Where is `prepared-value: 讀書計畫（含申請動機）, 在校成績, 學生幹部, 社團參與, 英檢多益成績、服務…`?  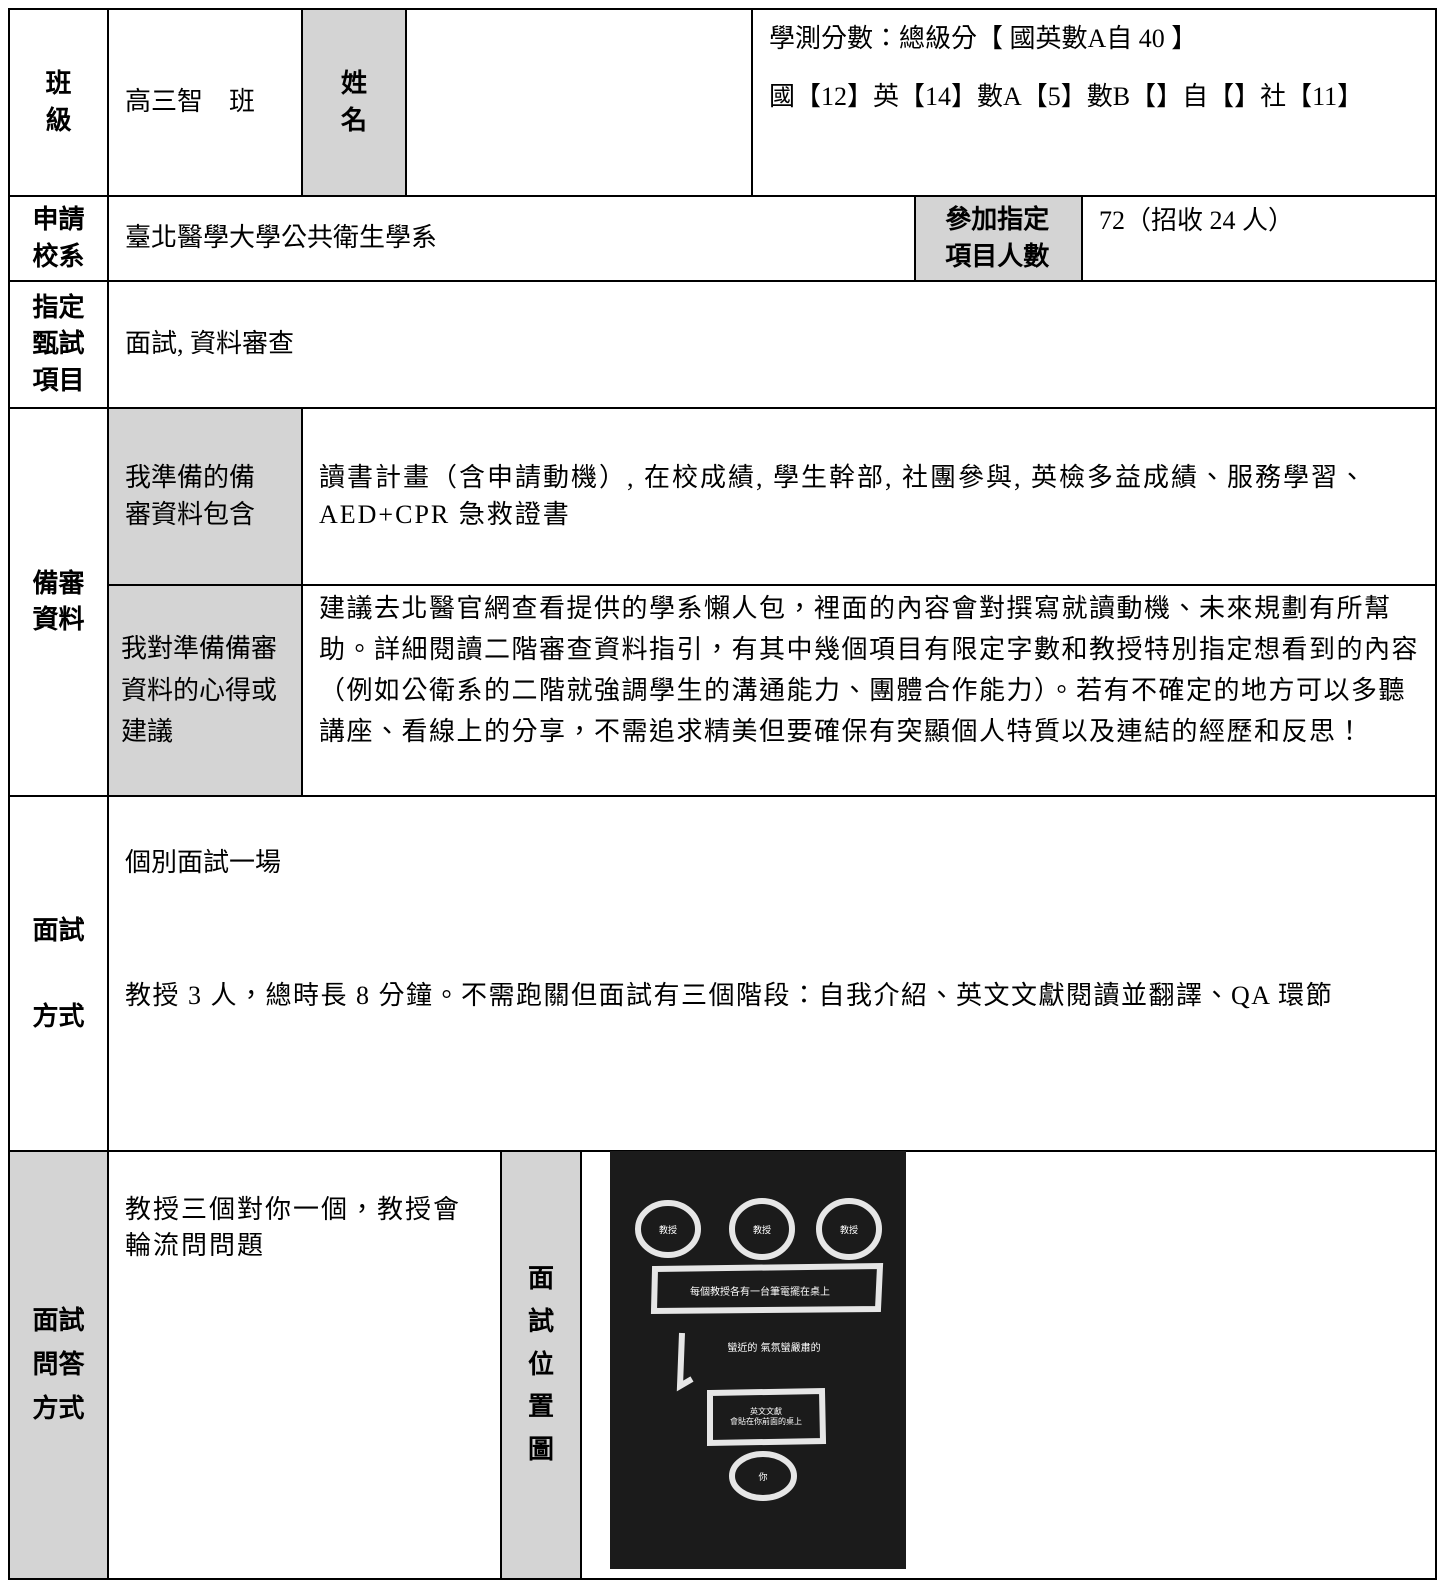 prepared-value: 讀書計畫（含申請動機）, 在校成績, 學生幹部, 社團參與, 英檢多益成績、服務… is located at coordinates (843, 496).